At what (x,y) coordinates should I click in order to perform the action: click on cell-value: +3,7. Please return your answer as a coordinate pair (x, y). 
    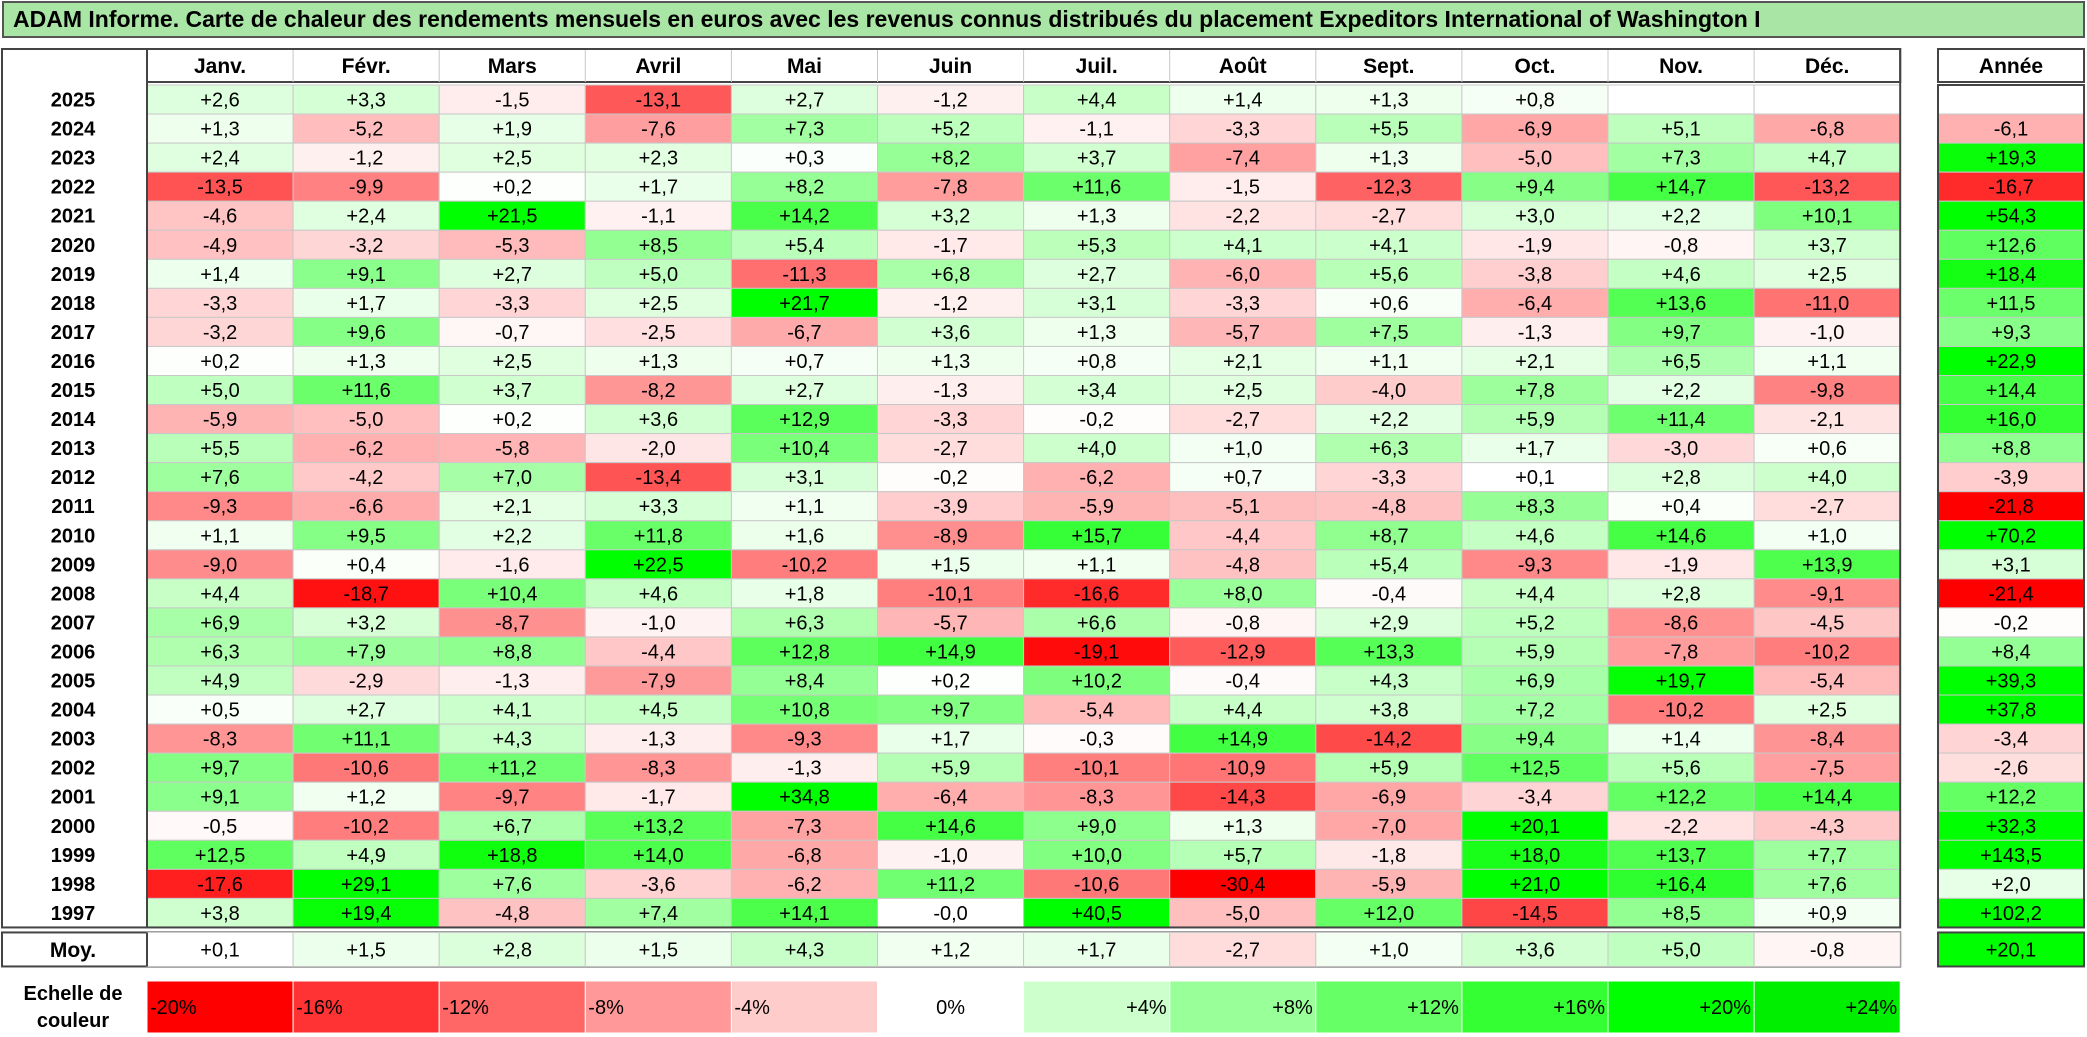
    Looking at the image, I should click on (512, 391).